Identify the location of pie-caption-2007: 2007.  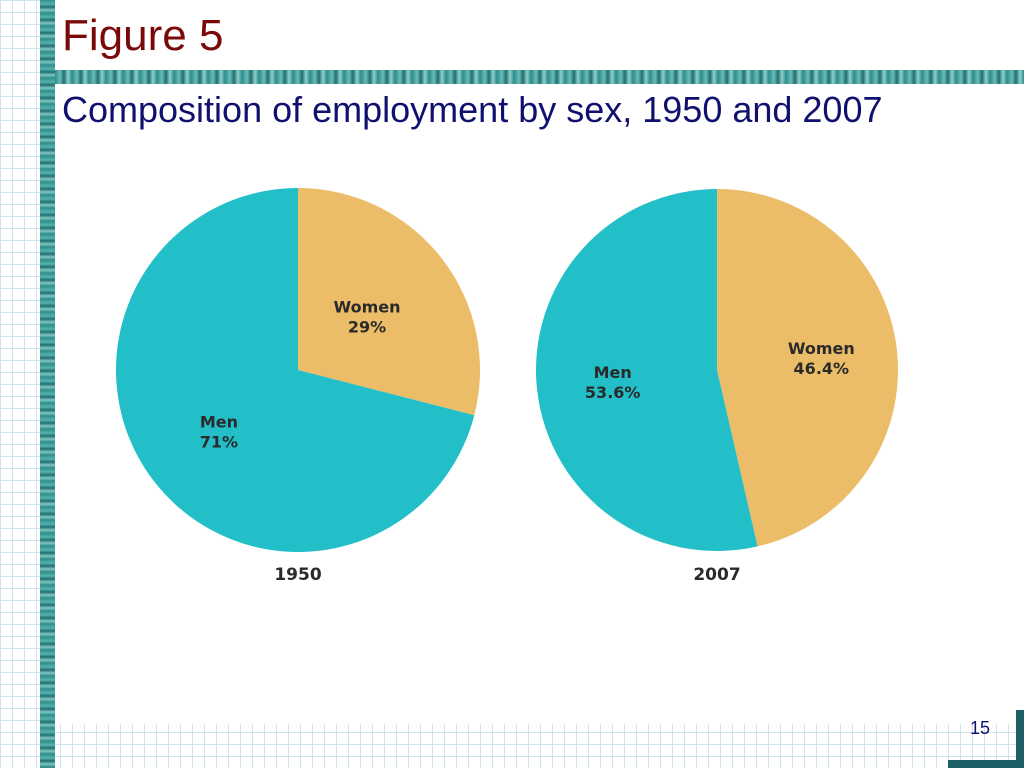
(716, 575).